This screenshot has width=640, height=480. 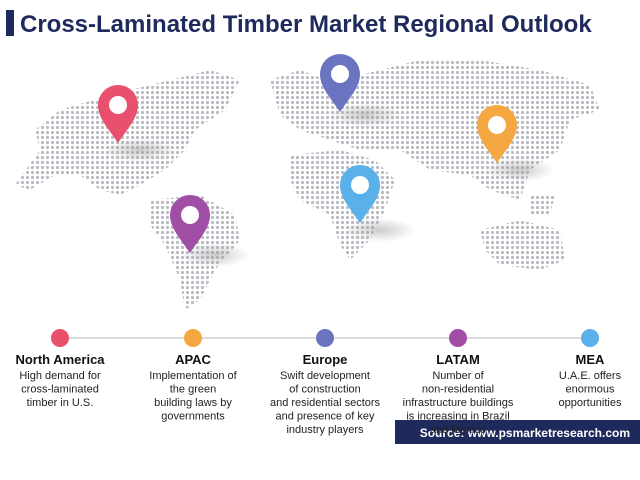 I want to click on region-description: of construction, so click(x=325, y=390).